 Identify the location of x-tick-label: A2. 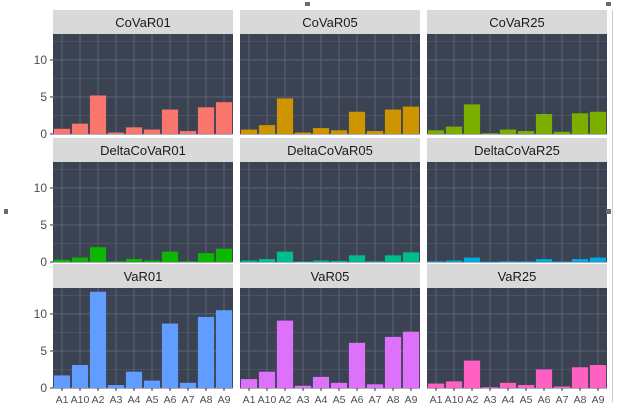
(472, 400).